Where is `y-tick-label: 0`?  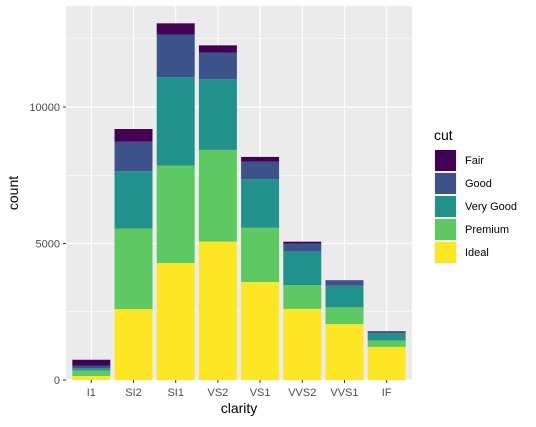 y-tick-label: 0 is located at coordinates (57, 381).